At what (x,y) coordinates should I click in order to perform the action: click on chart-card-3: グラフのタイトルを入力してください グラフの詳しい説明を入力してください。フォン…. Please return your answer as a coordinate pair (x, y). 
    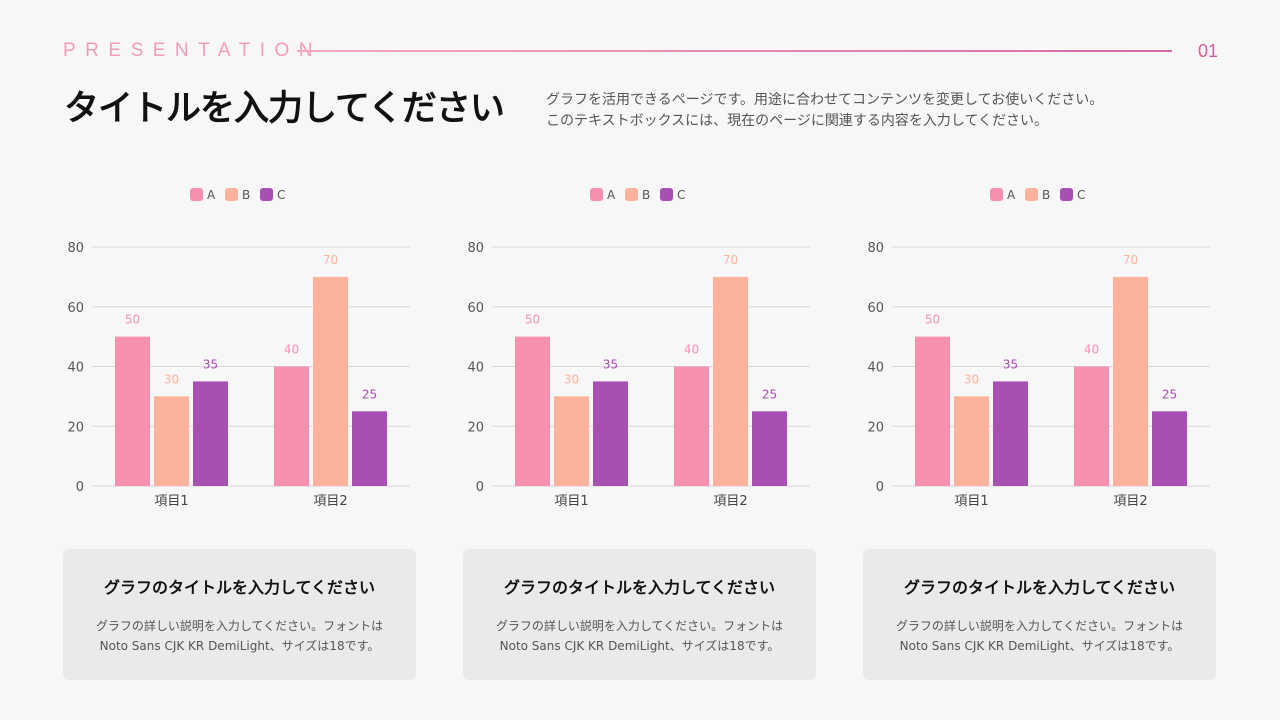
    Looking at the image, I should click on (1039, 614).